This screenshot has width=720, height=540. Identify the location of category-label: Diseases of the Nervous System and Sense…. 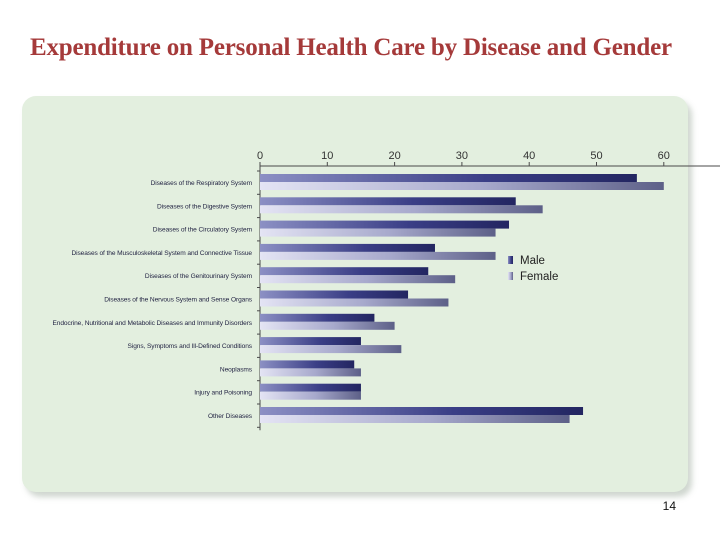
(178, 300).